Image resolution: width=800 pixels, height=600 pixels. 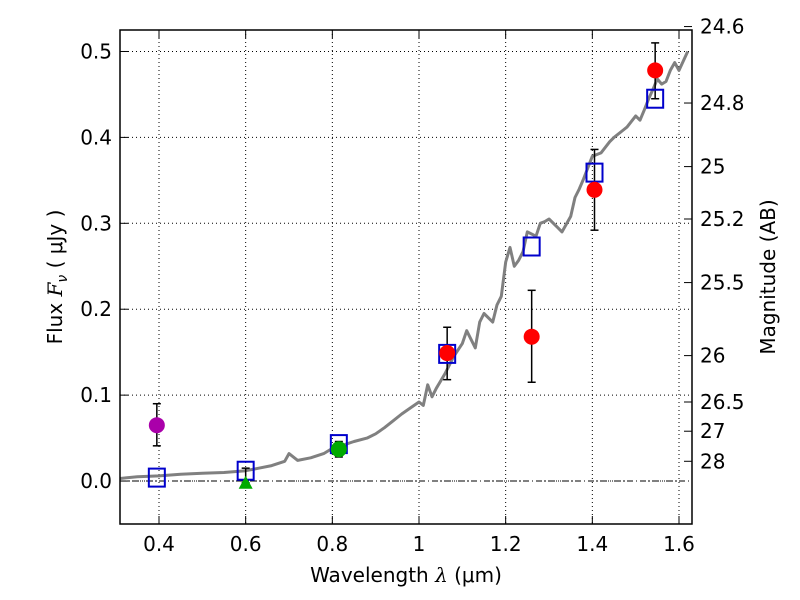 I want to click on right-tick-label: 28, so click(x=712, y=461).